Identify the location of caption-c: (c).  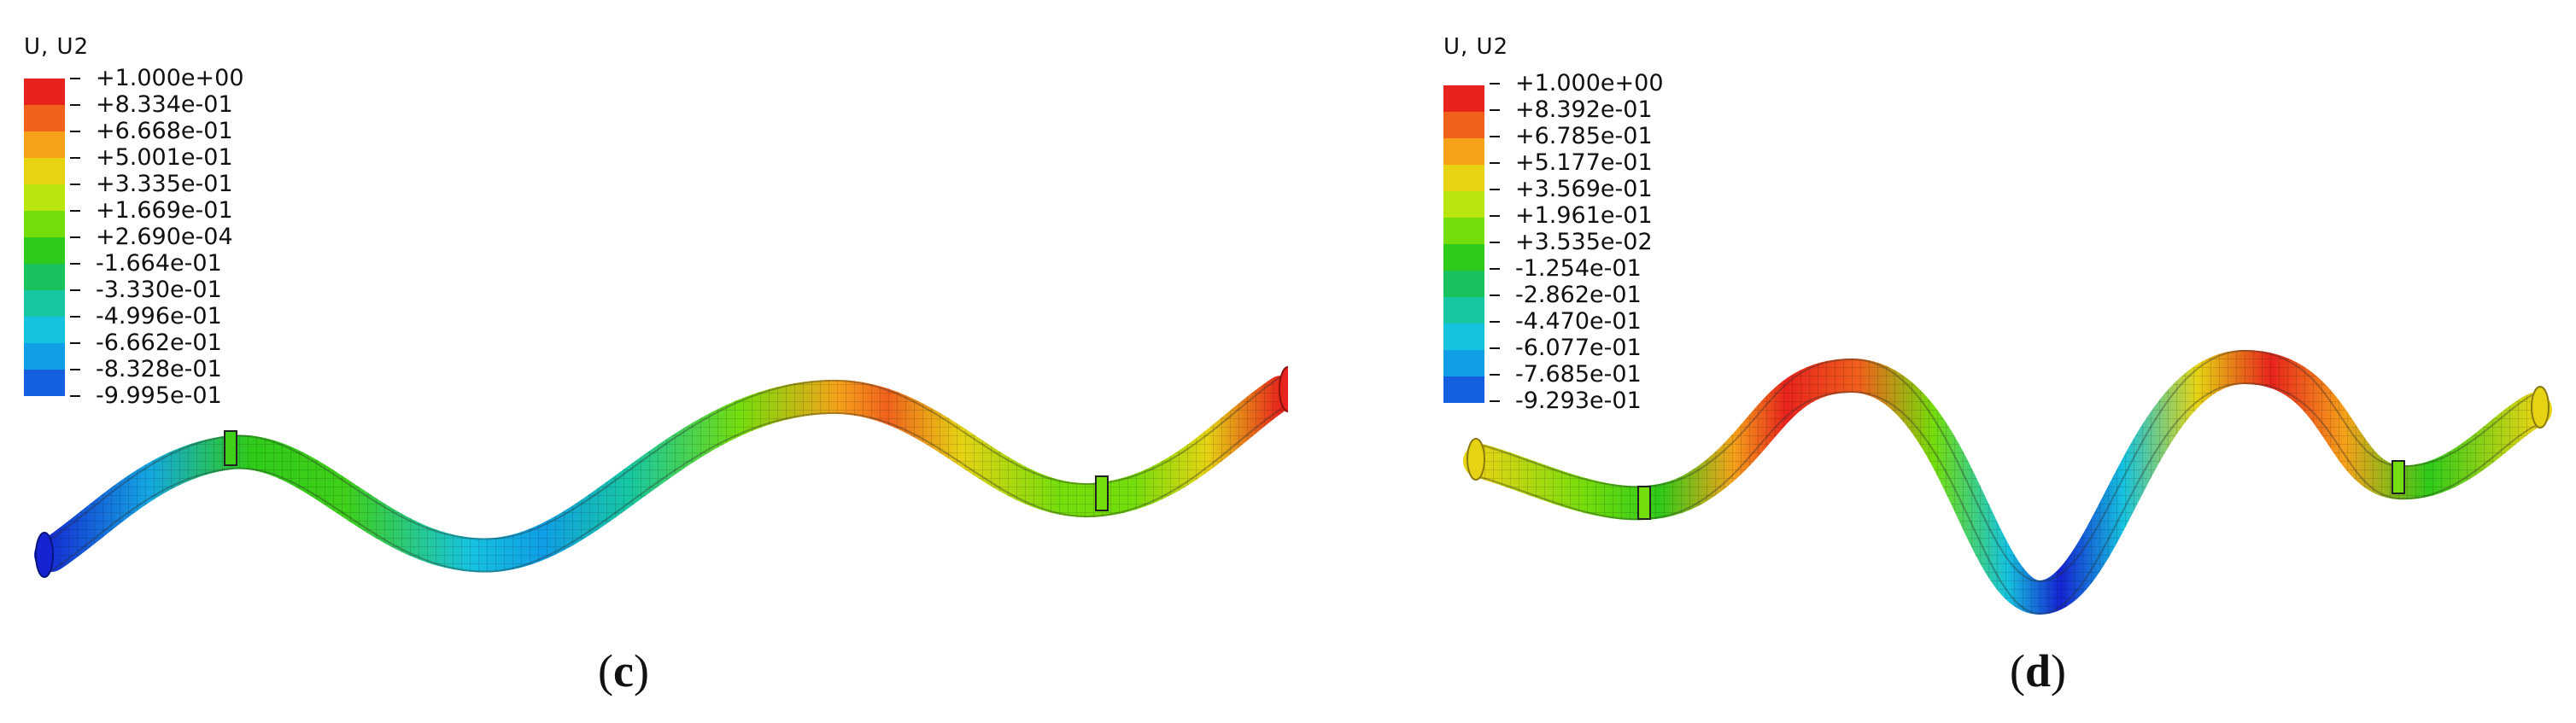
(623, 671).